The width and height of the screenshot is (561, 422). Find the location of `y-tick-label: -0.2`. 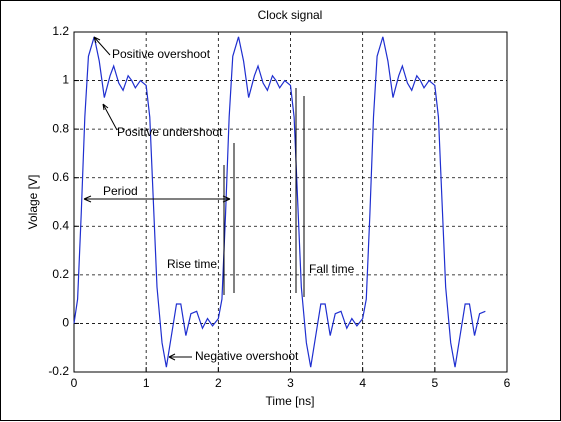

y-tick-label: -0.2 is located at coordinates (58, 371).